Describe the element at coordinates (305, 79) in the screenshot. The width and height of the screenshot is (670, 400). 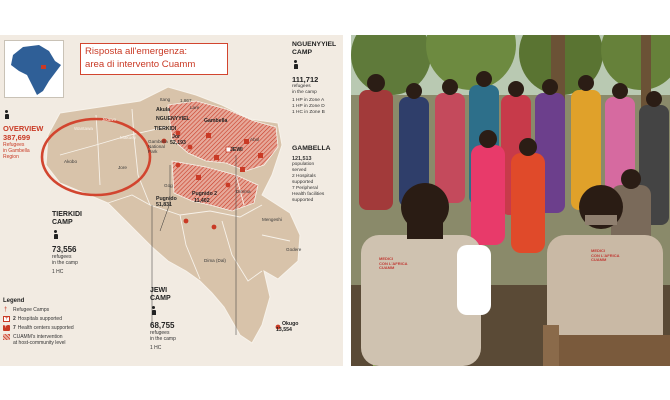
I see `nguenyyiel-value: 111,712` at that location.